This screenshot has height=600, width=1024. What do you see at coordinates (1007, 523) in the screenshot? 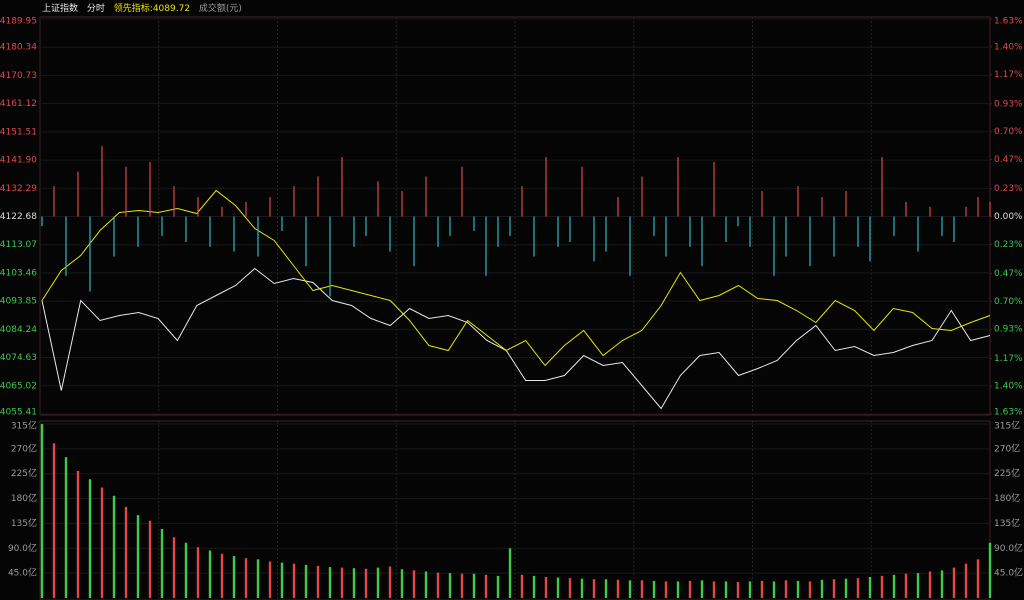
I see `y-tick-label-right: 135亿` at bounding box center [1007, 523].